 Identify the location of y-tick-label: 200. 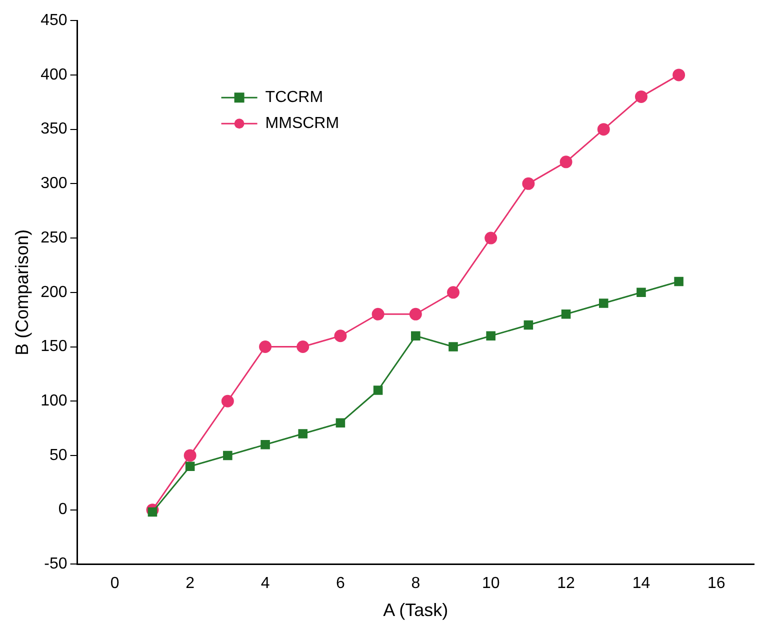
(54, 292).